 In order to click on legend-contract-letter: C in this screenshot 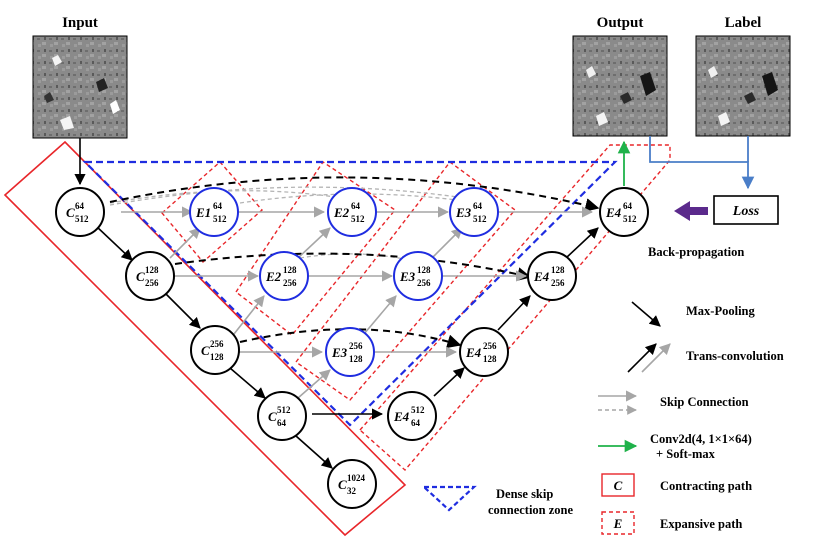, I will do `click(618, 485)`.